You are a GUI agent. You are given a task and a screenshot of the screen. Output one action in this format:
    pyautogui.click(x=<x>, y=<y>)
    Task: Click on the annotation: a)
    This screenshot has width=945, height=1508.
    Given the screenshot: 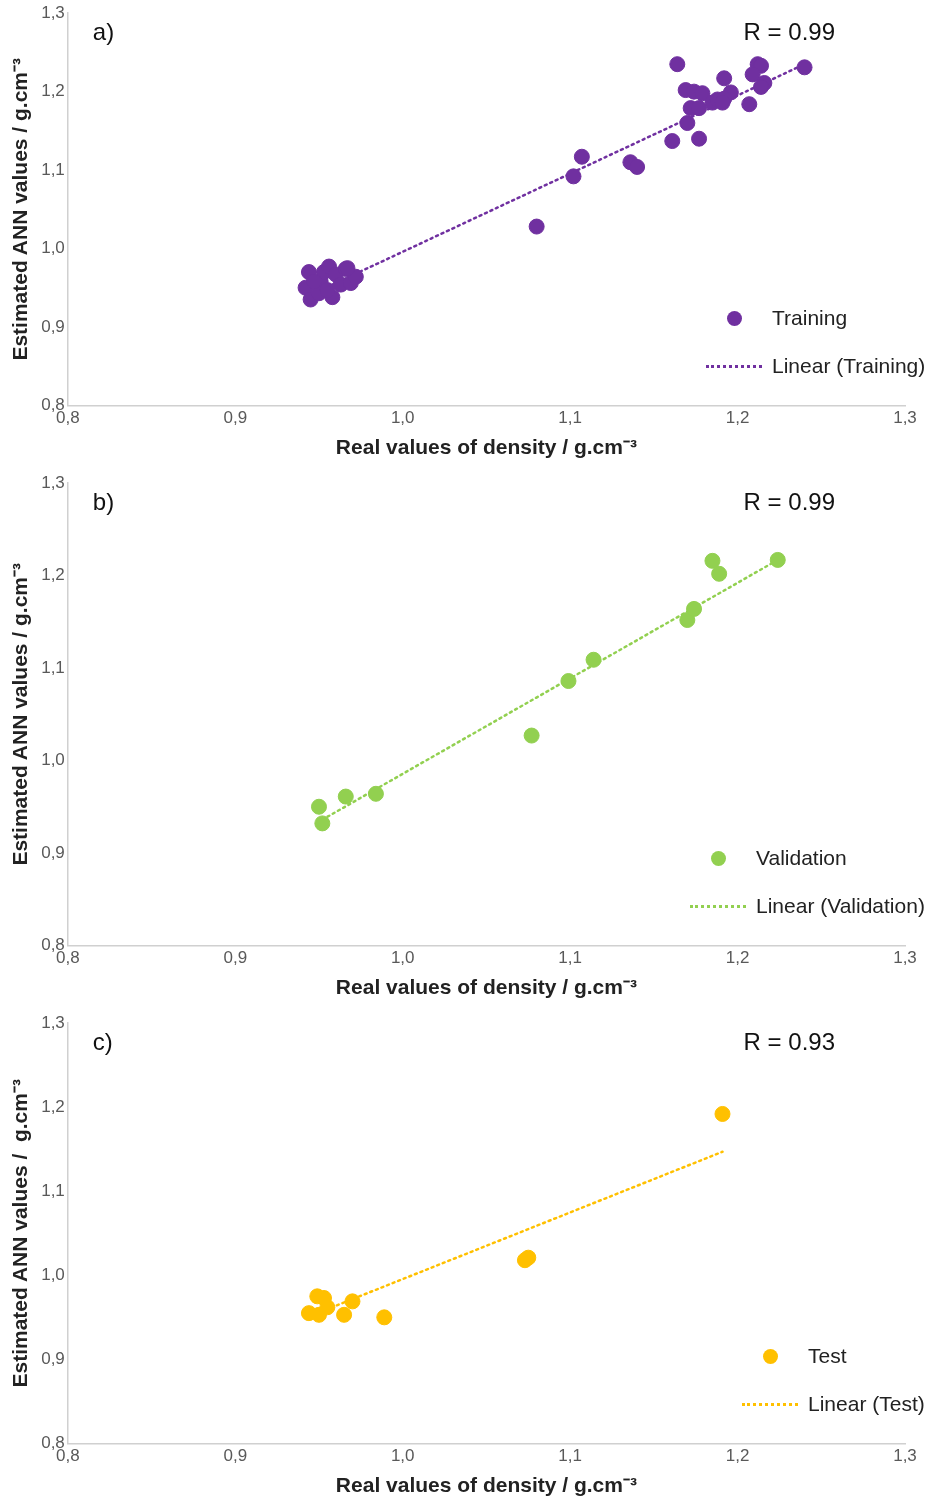 What is the action you would take?
    pyautogui.click(x=103, y=31)
    